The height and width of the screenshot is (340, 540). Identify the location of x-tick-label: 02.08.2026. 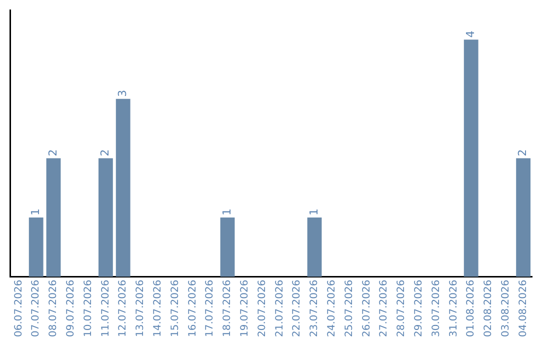
(488, 309).